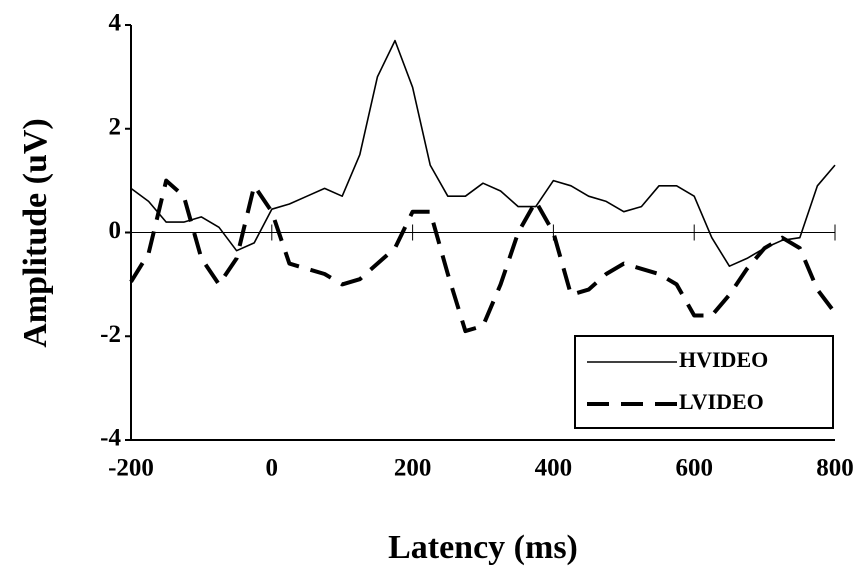 This screenshot has height=576, width=861. I want to click on y-tick-label: 2, so click(115, 126).